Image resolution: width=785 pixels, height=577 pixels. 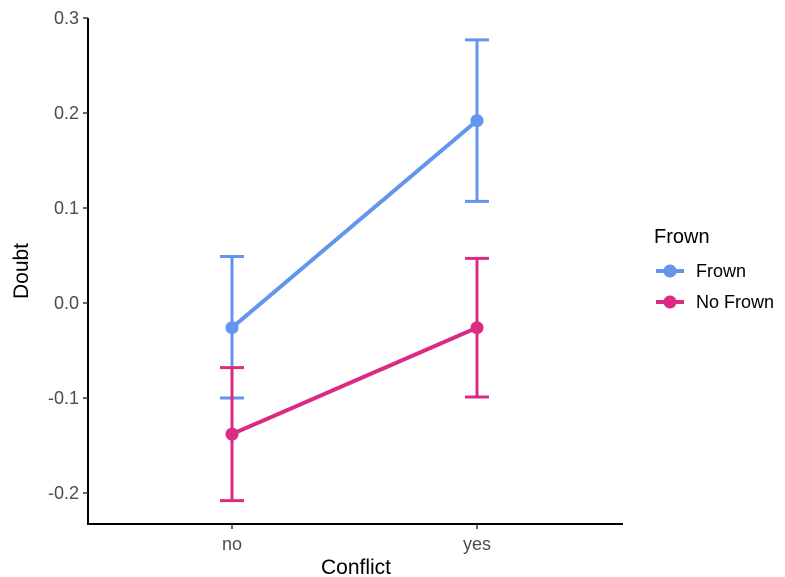 I want to click on y-tick-label: -0.1, so click(x=63, y=398).